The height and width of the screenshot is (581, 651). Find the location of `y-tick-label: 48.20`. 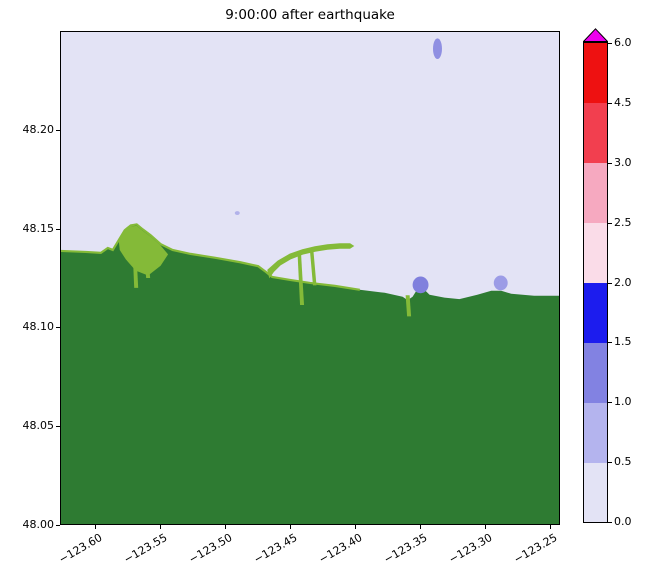

y-tick-label: 48.20 is located at coordinates (38, 129).